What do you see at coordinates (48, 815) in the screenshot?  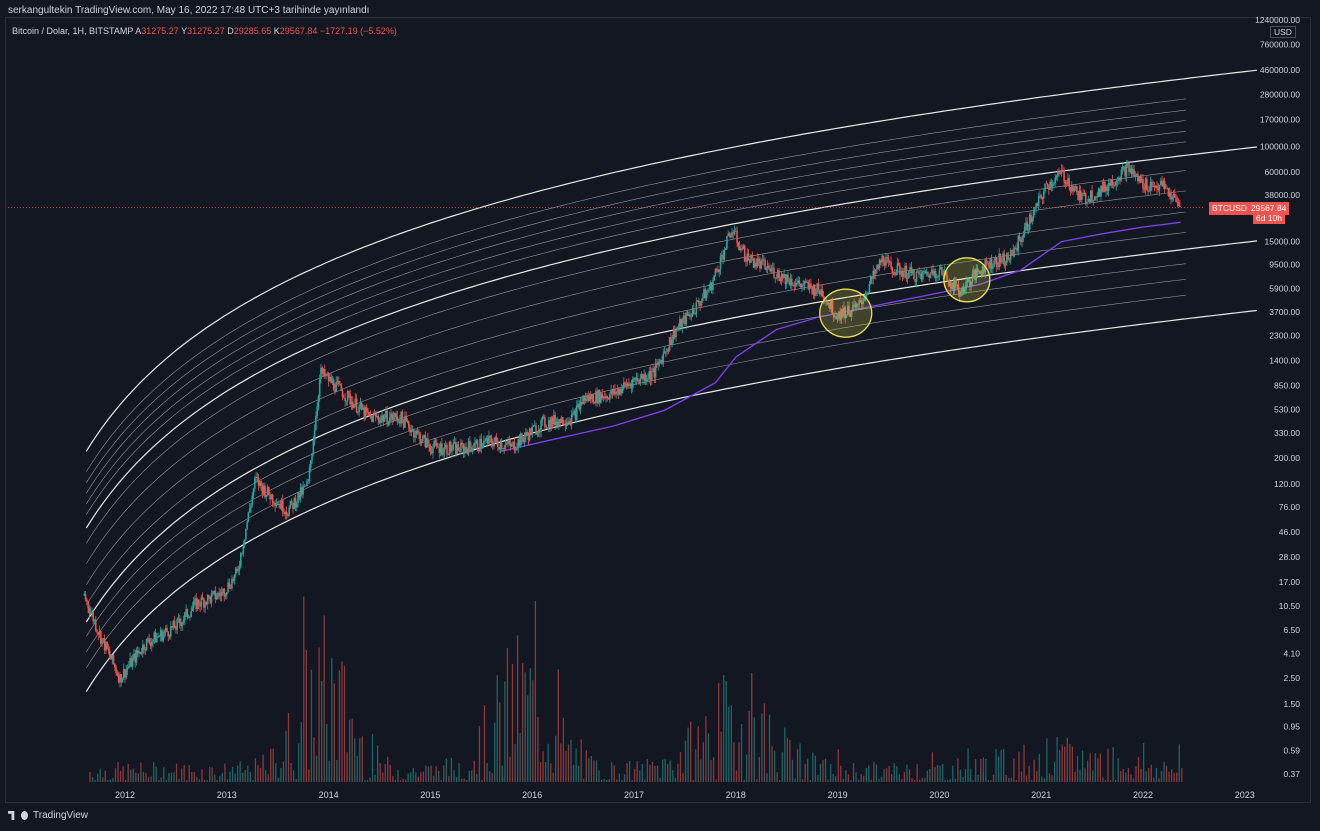 I see `footer-brand: TradingView` at bounding box center [48, 815].